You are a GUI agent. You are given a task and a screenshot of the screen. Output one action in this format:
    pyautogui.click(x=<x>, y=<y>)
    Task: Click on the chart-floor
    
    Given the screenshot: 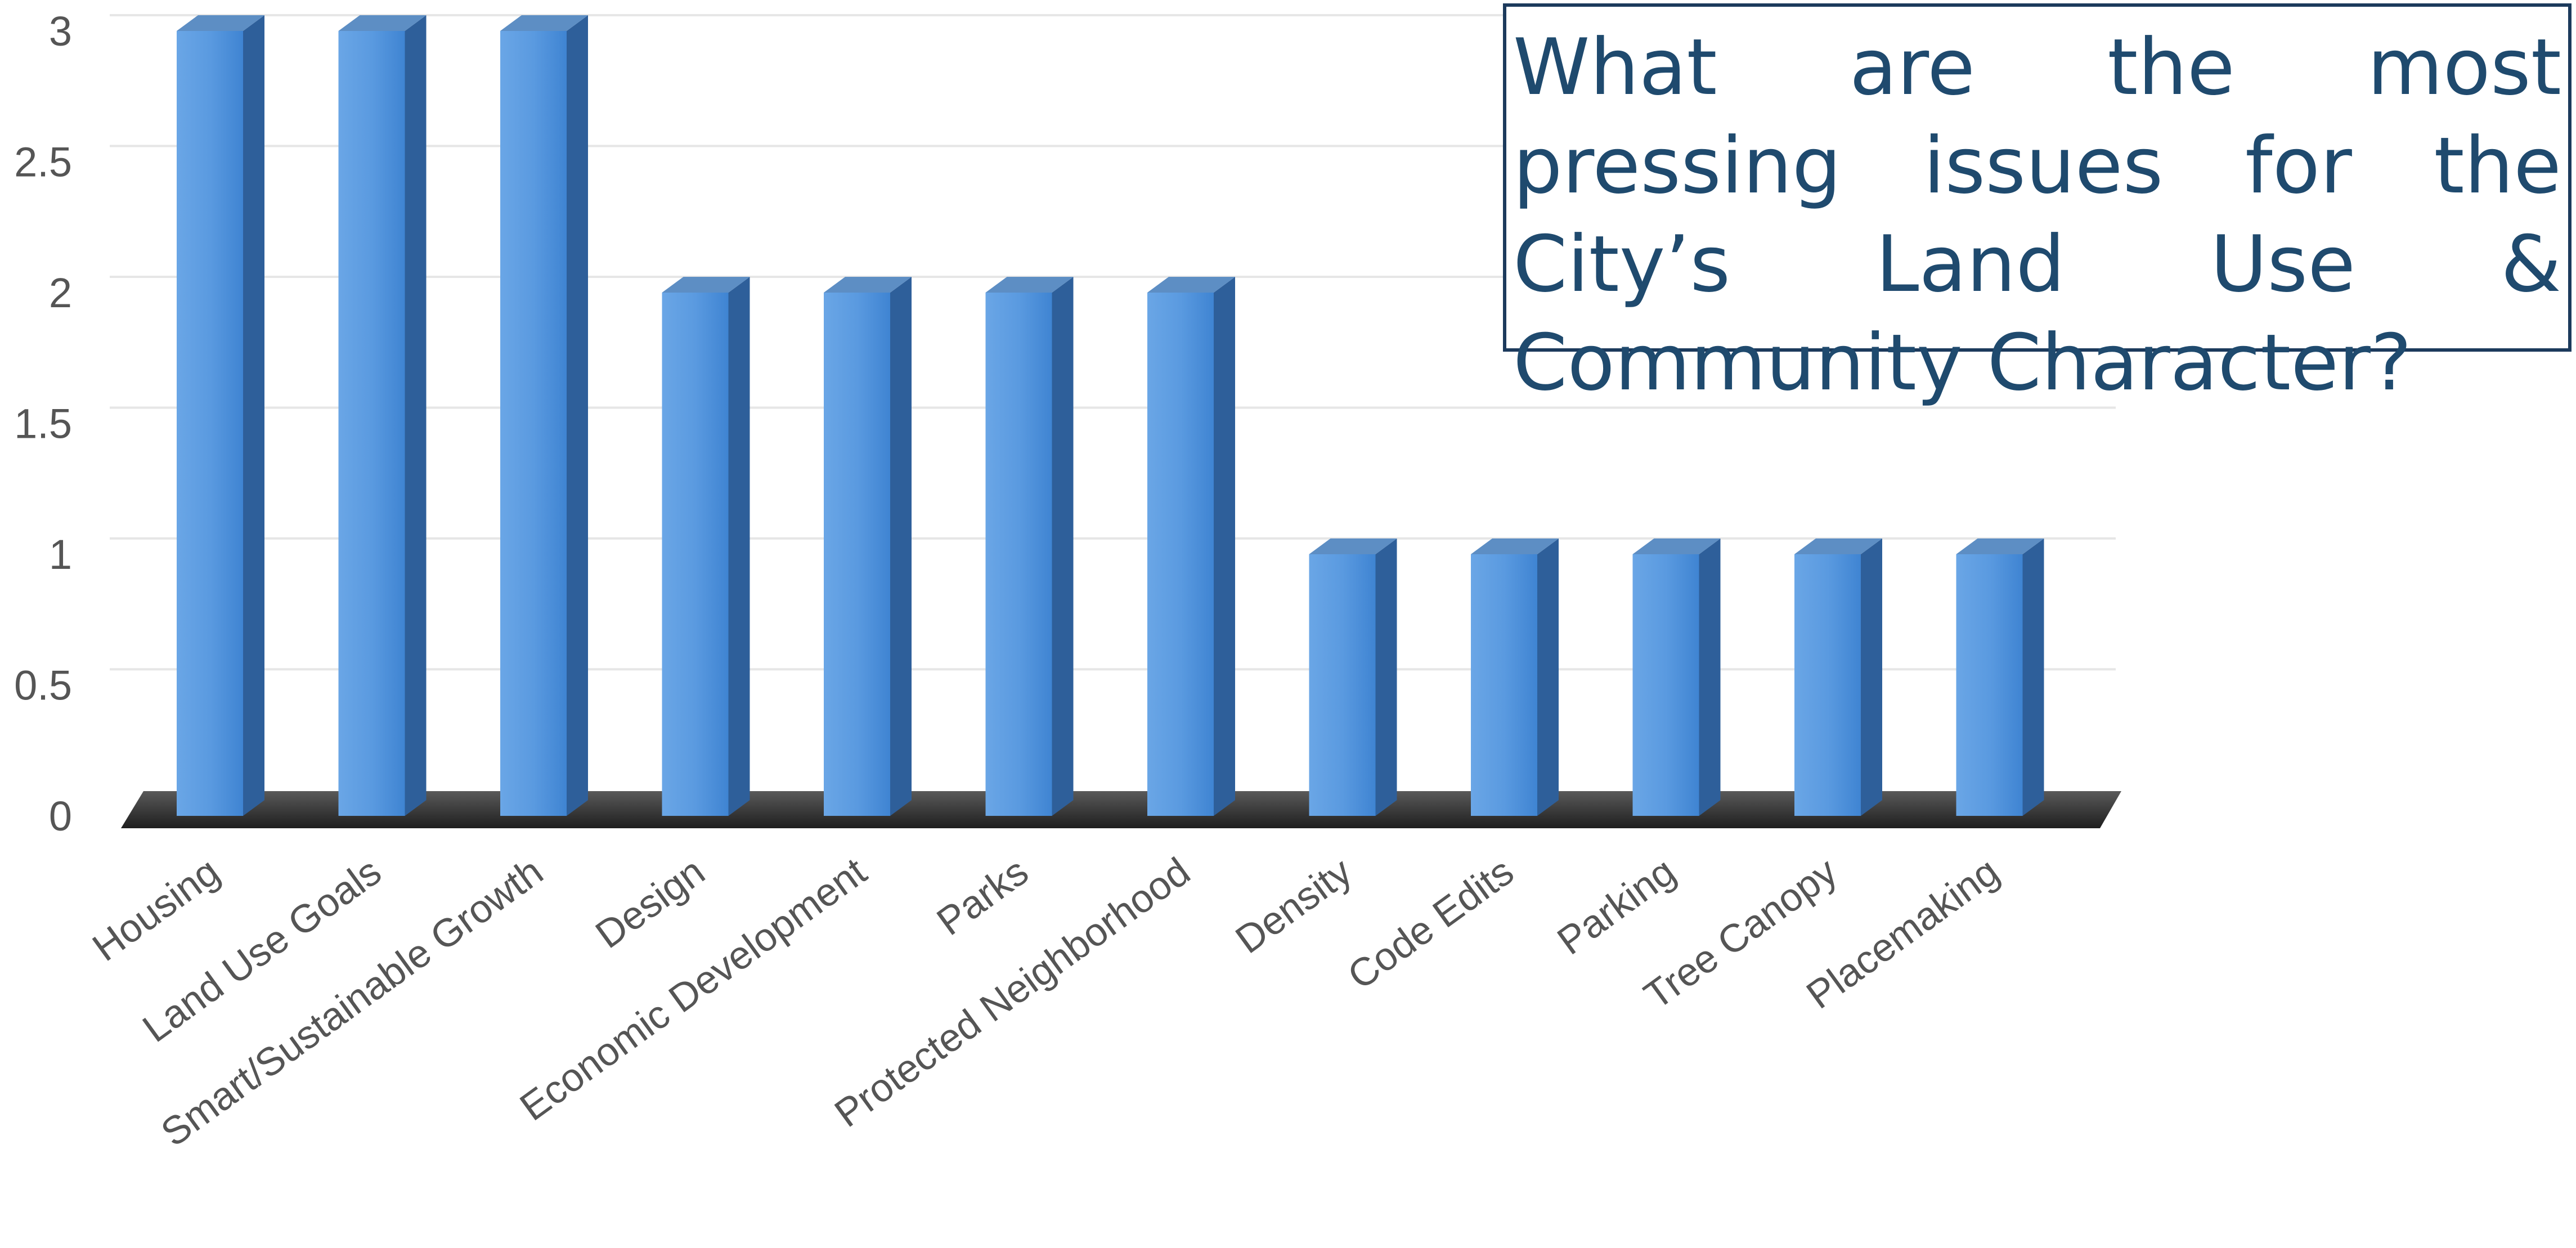 What is the action you would take?
    pyautogui.click(x=1121, y=809)
    